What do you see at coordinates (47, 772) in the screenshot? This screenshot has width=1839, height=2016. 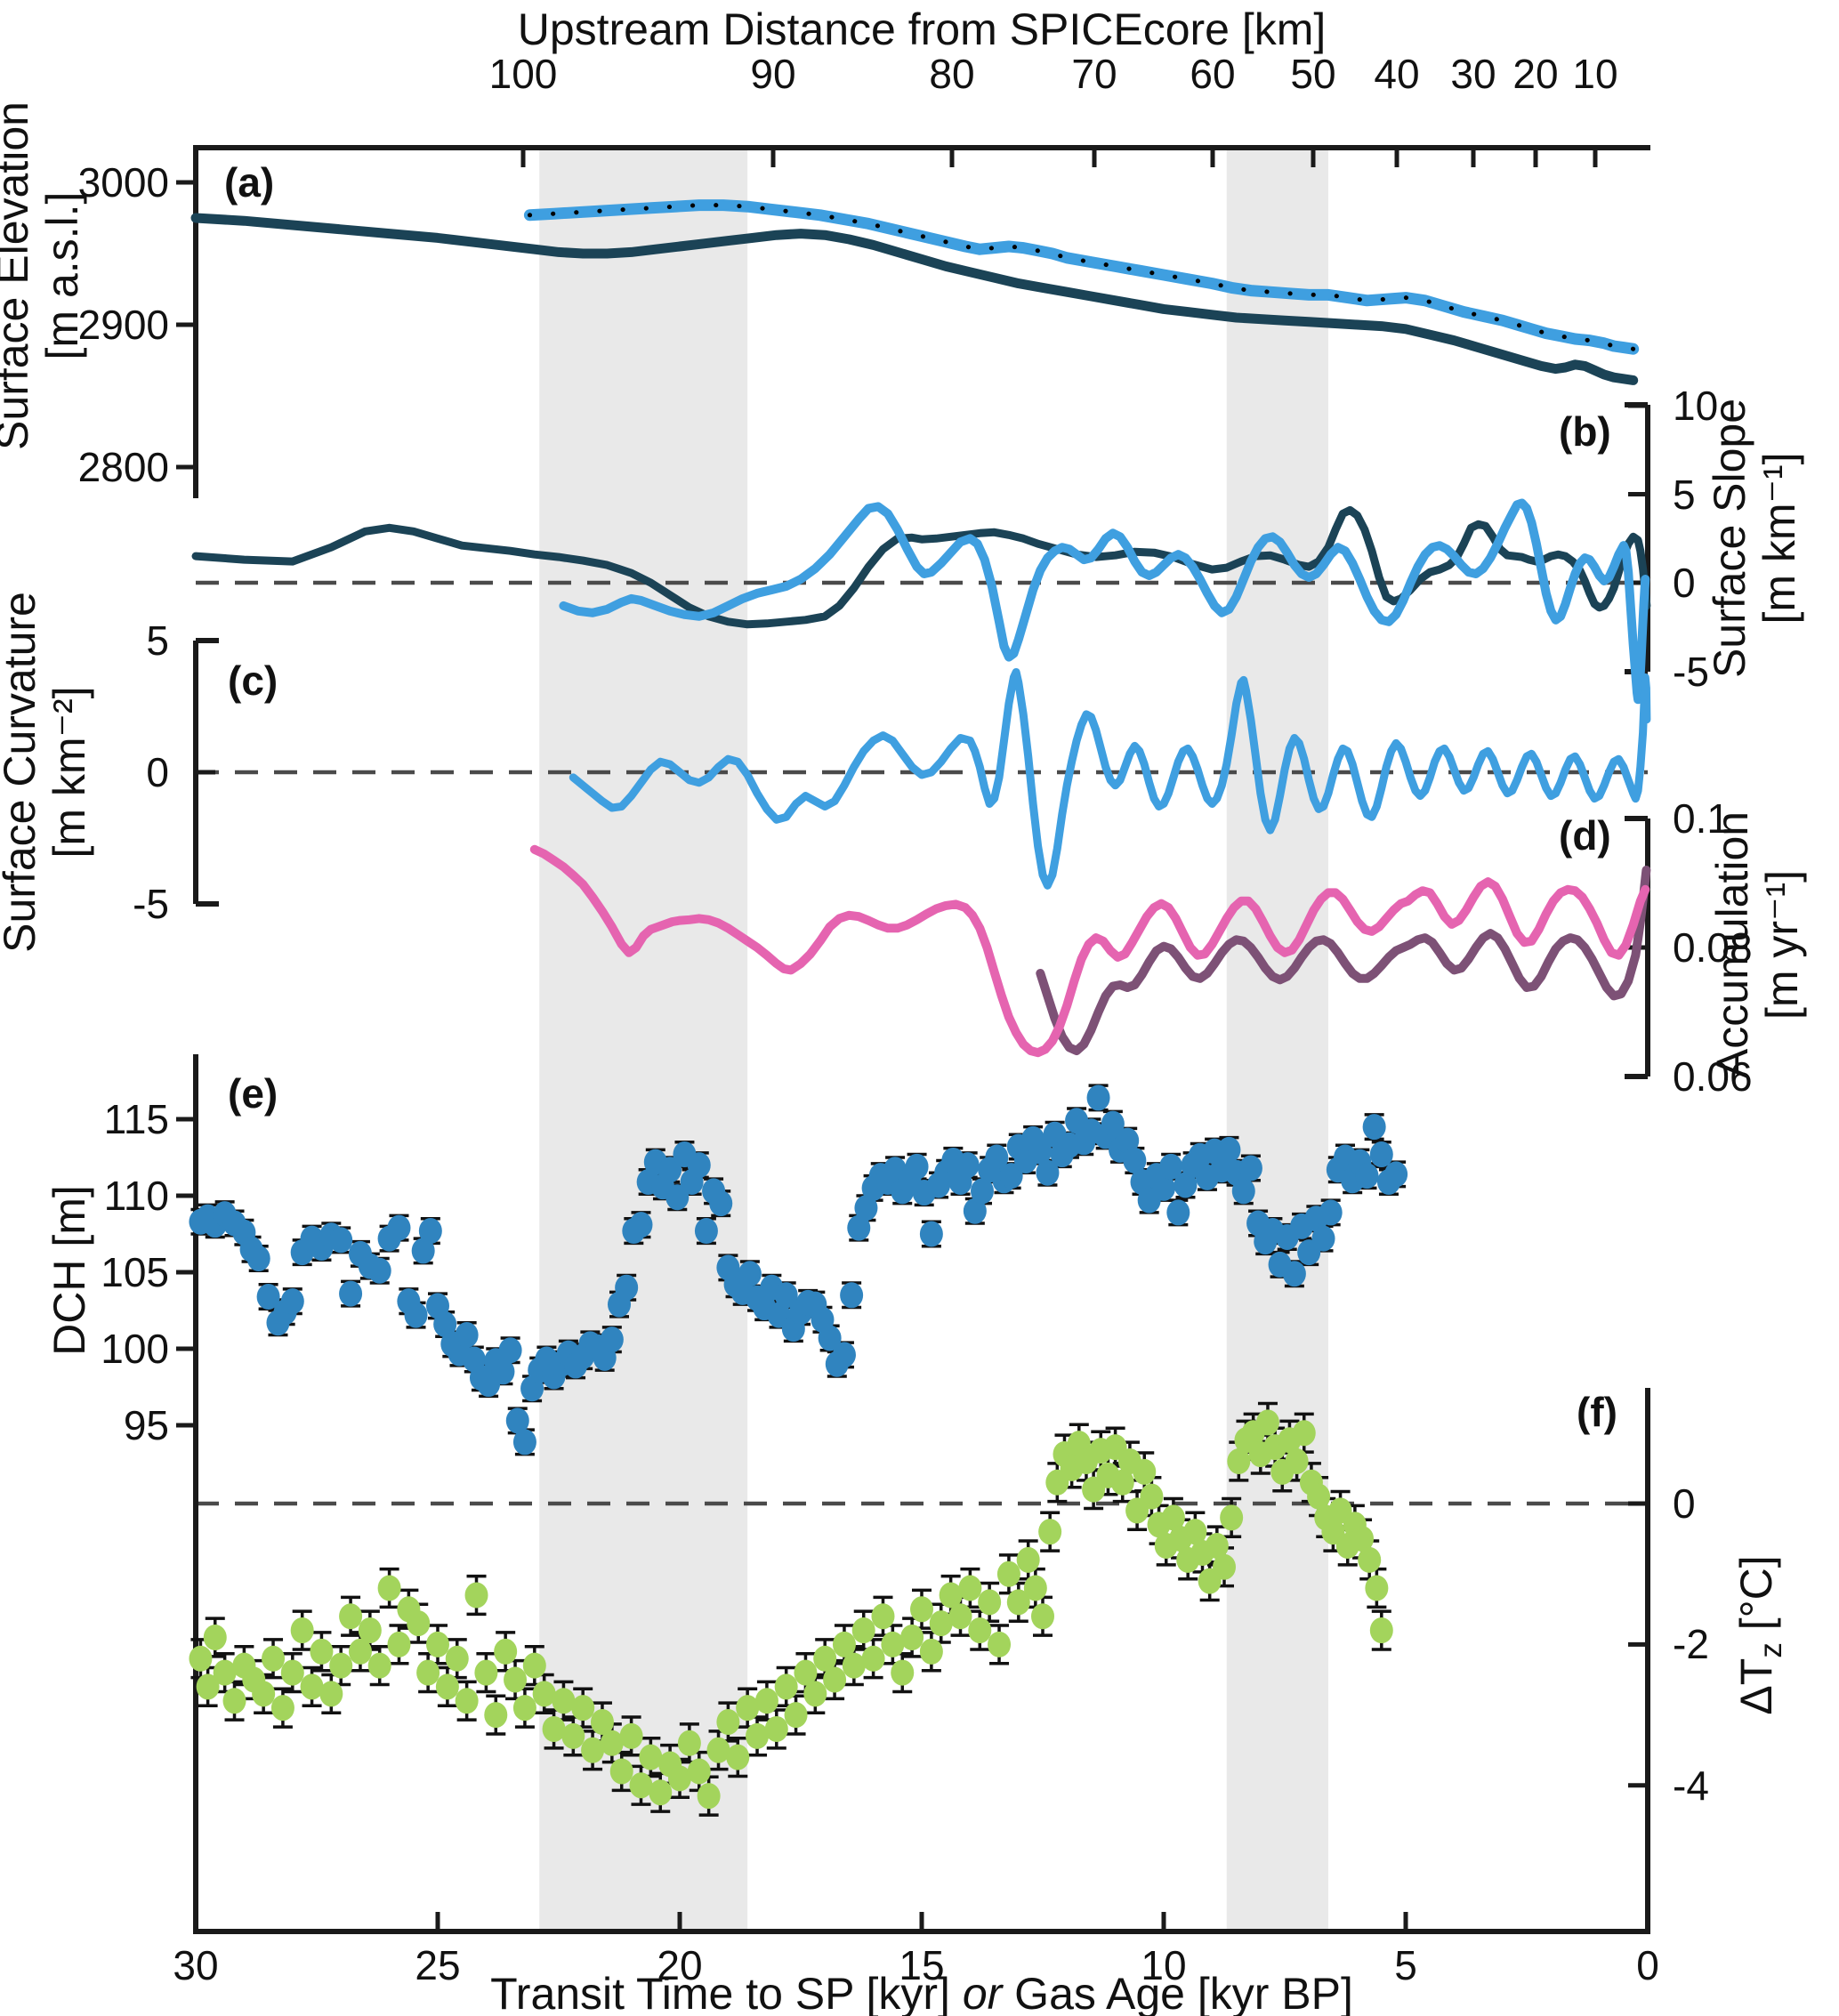 I see `y-axis-title-surface-curvature: Surface Curvature [m km⁻²]` at bounding box center [47, 772].